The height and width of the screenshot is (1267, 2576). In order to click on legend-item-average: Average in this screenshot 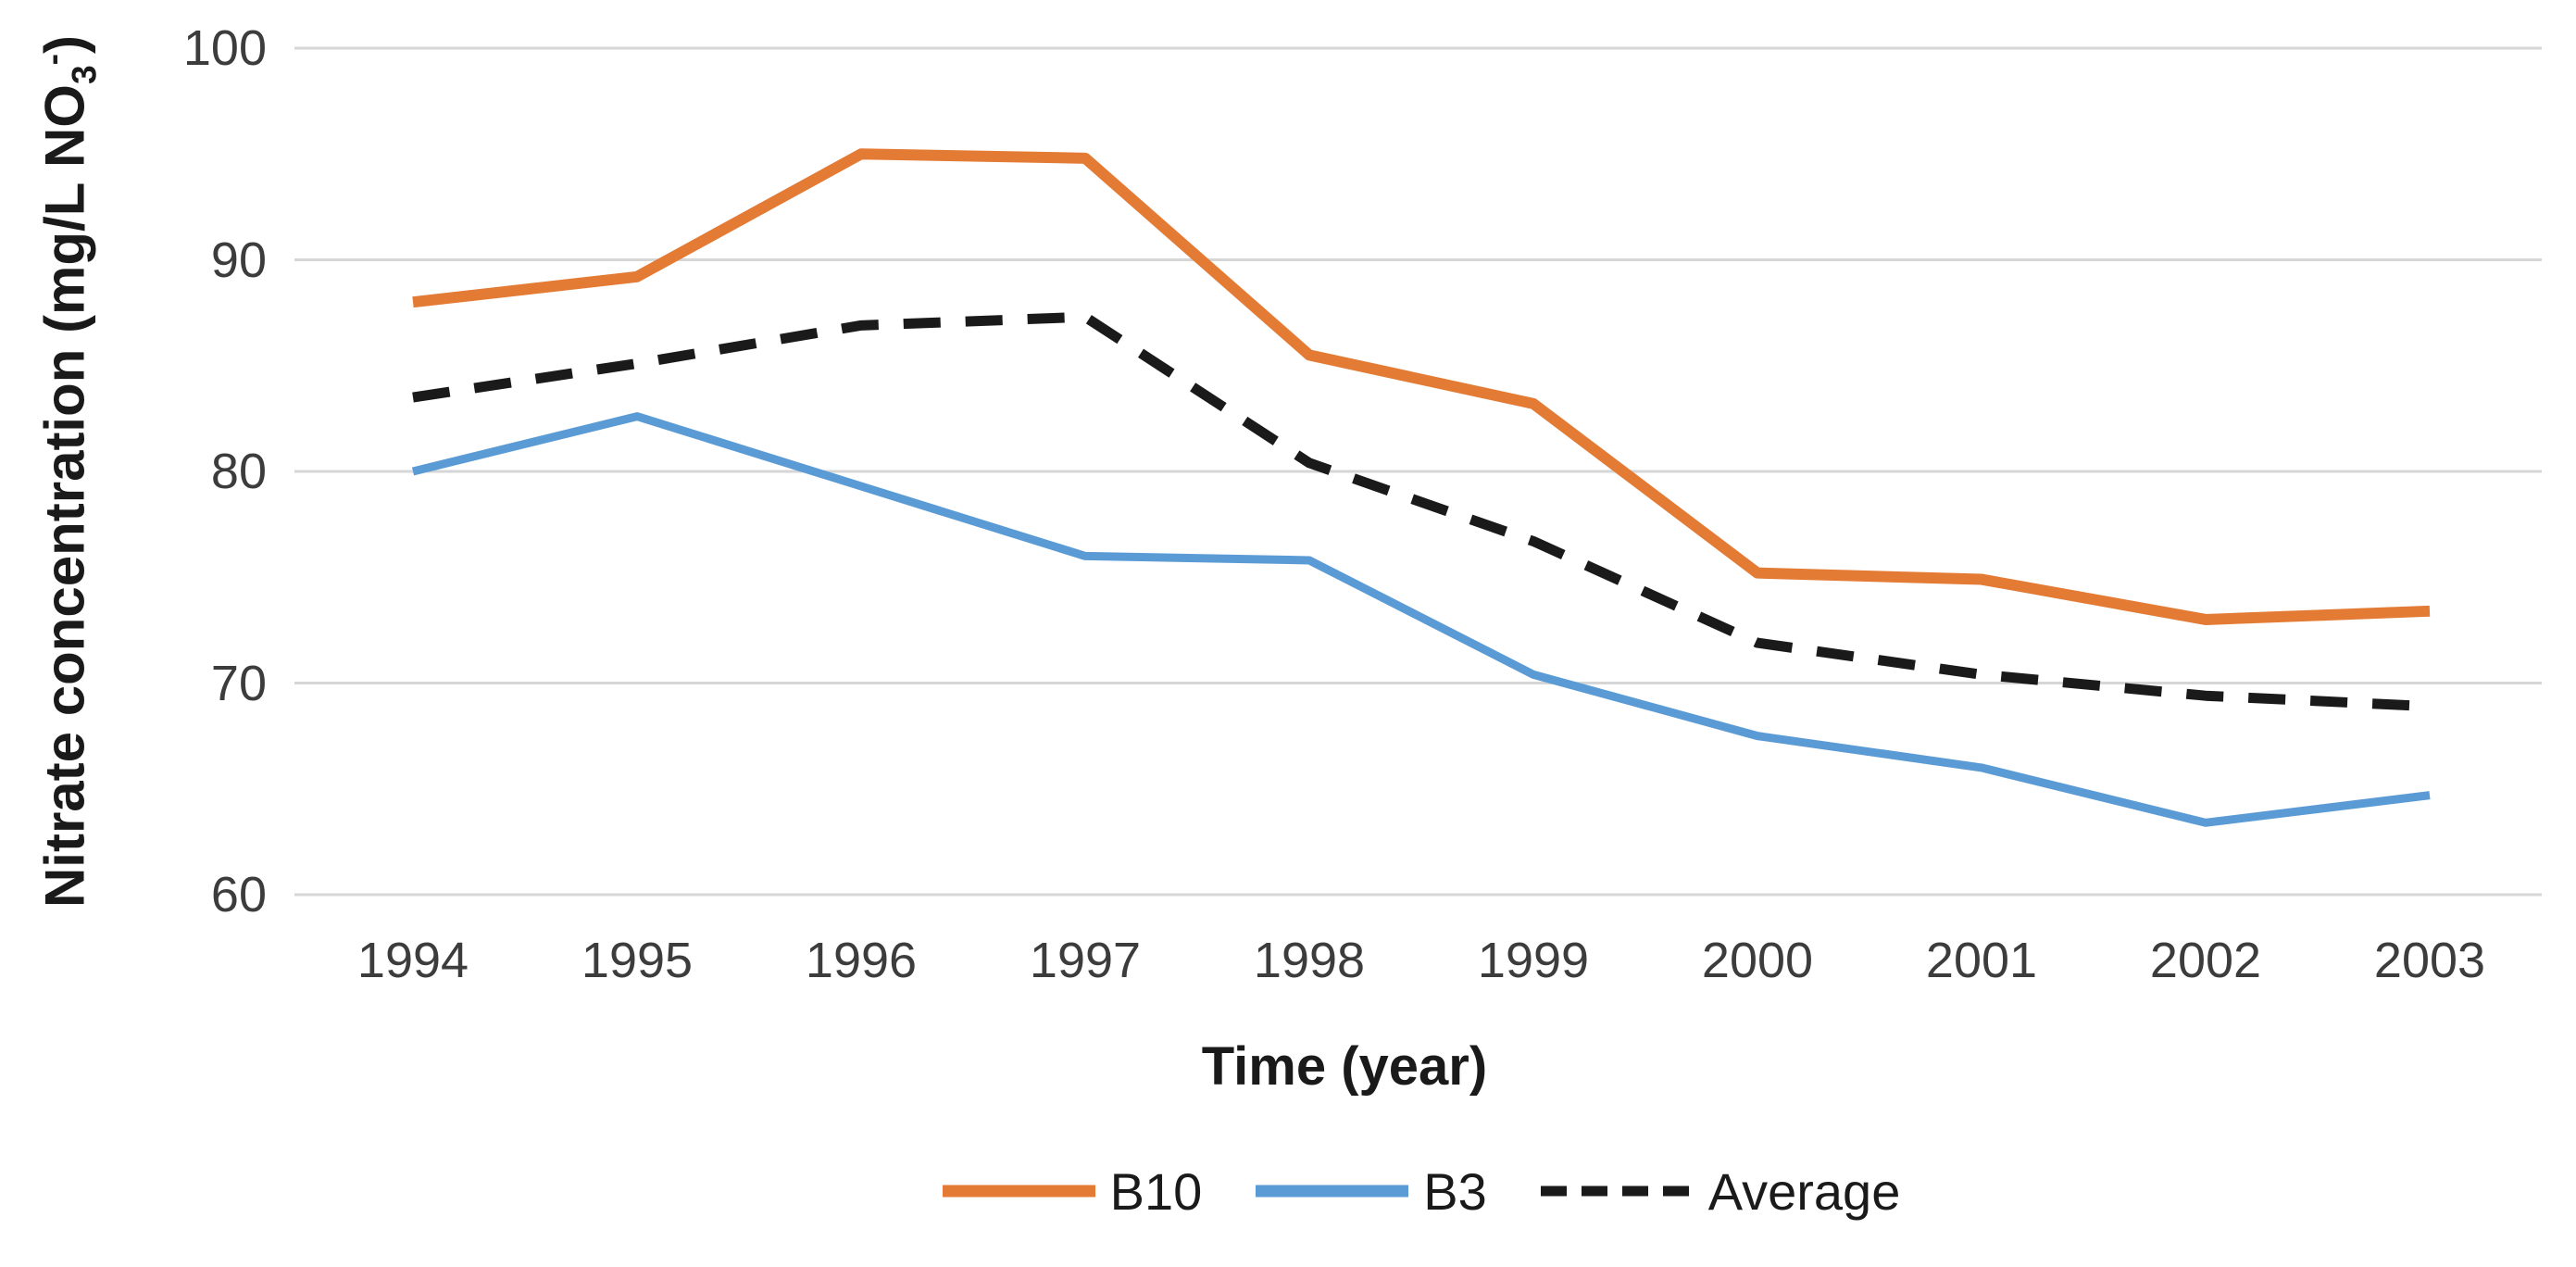, I will do `click(1721, 1191)`.